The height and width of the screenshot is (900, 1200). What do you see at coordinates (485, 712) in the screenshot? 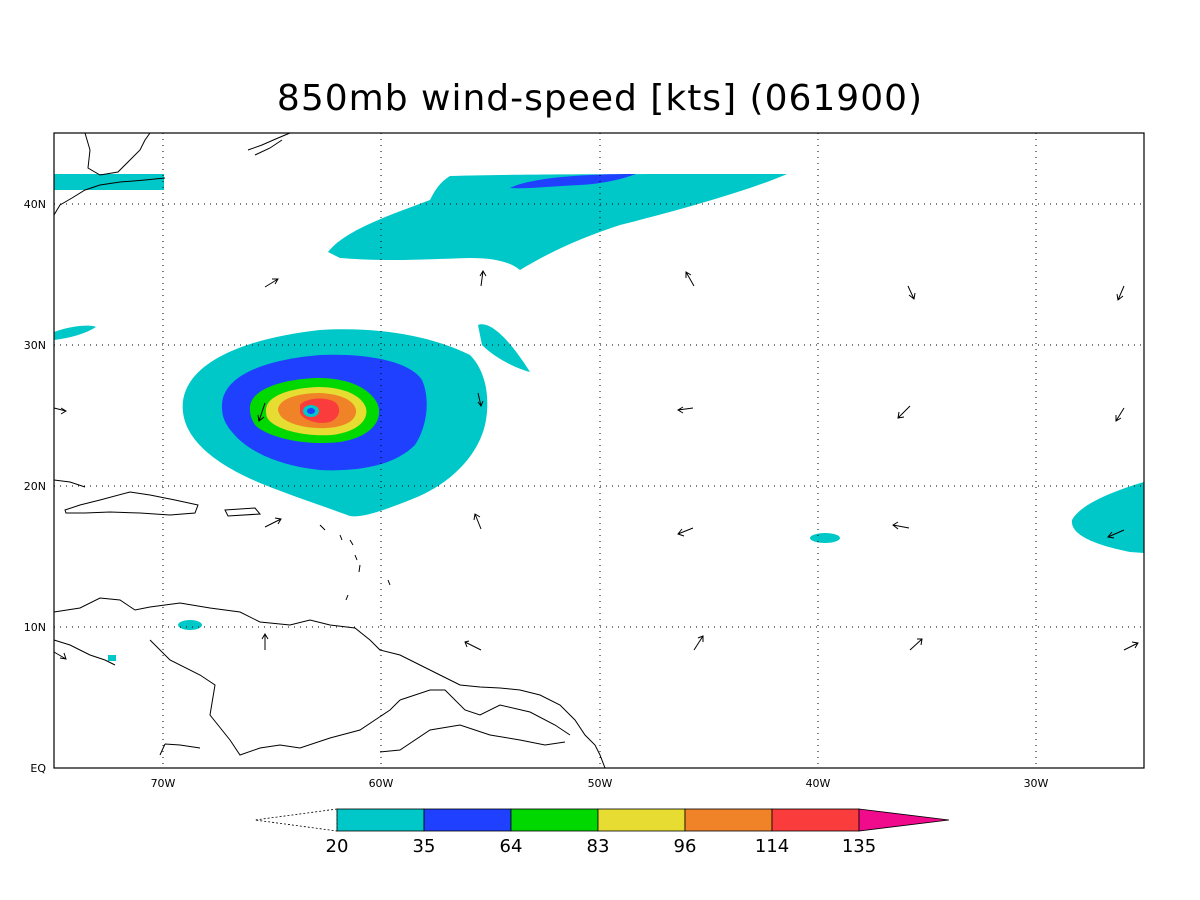
I see `border-guianas` at bounding box center [485, 712].